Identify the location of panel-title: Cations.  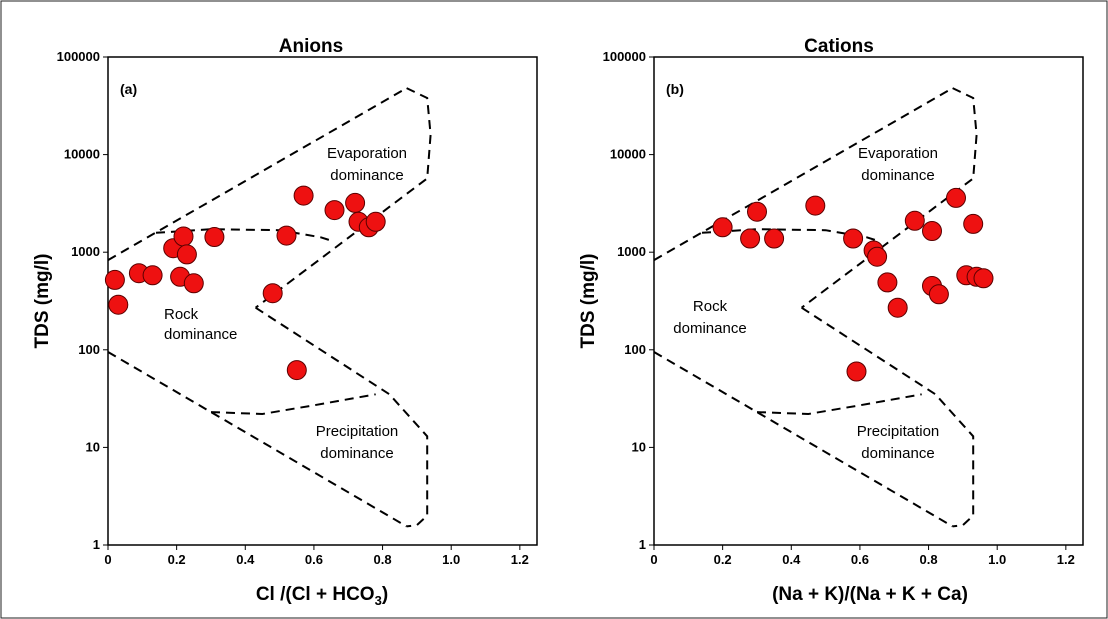
(839, 46).